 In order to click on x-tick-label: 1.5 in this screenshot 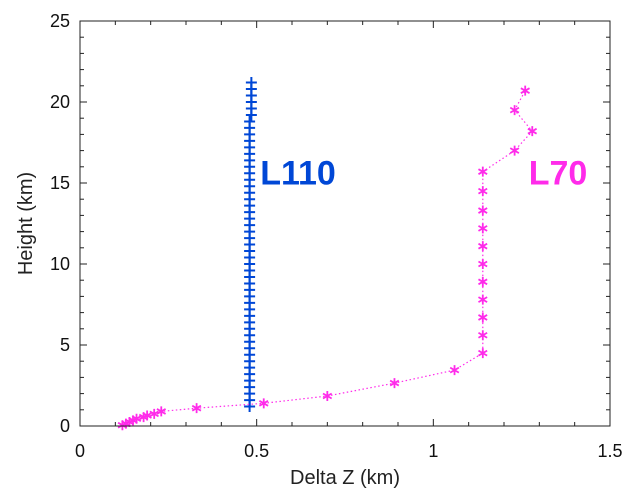, I will do `click(609, 451)`.